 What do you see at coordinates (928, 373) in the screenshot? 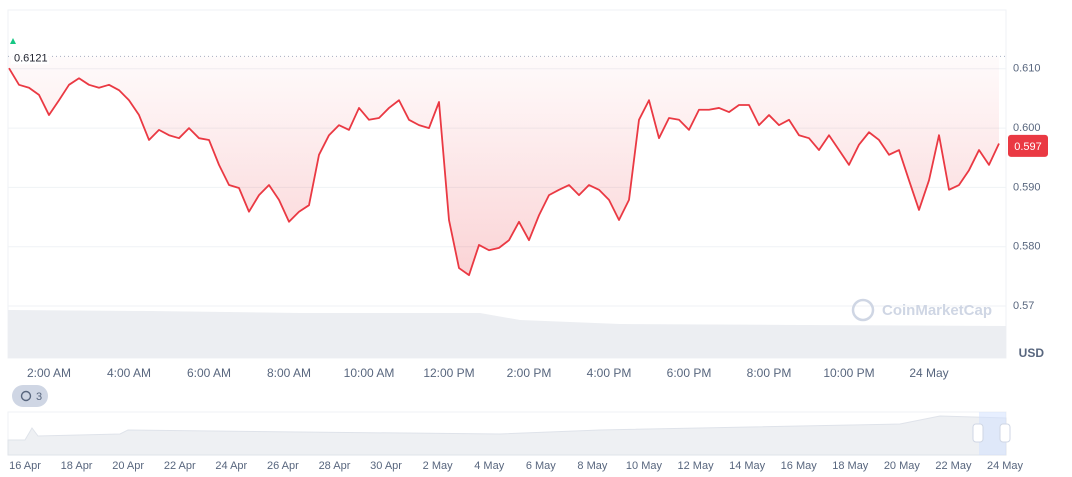
I see `x-tick-label: 24 May` at bounding box center [928, 373].